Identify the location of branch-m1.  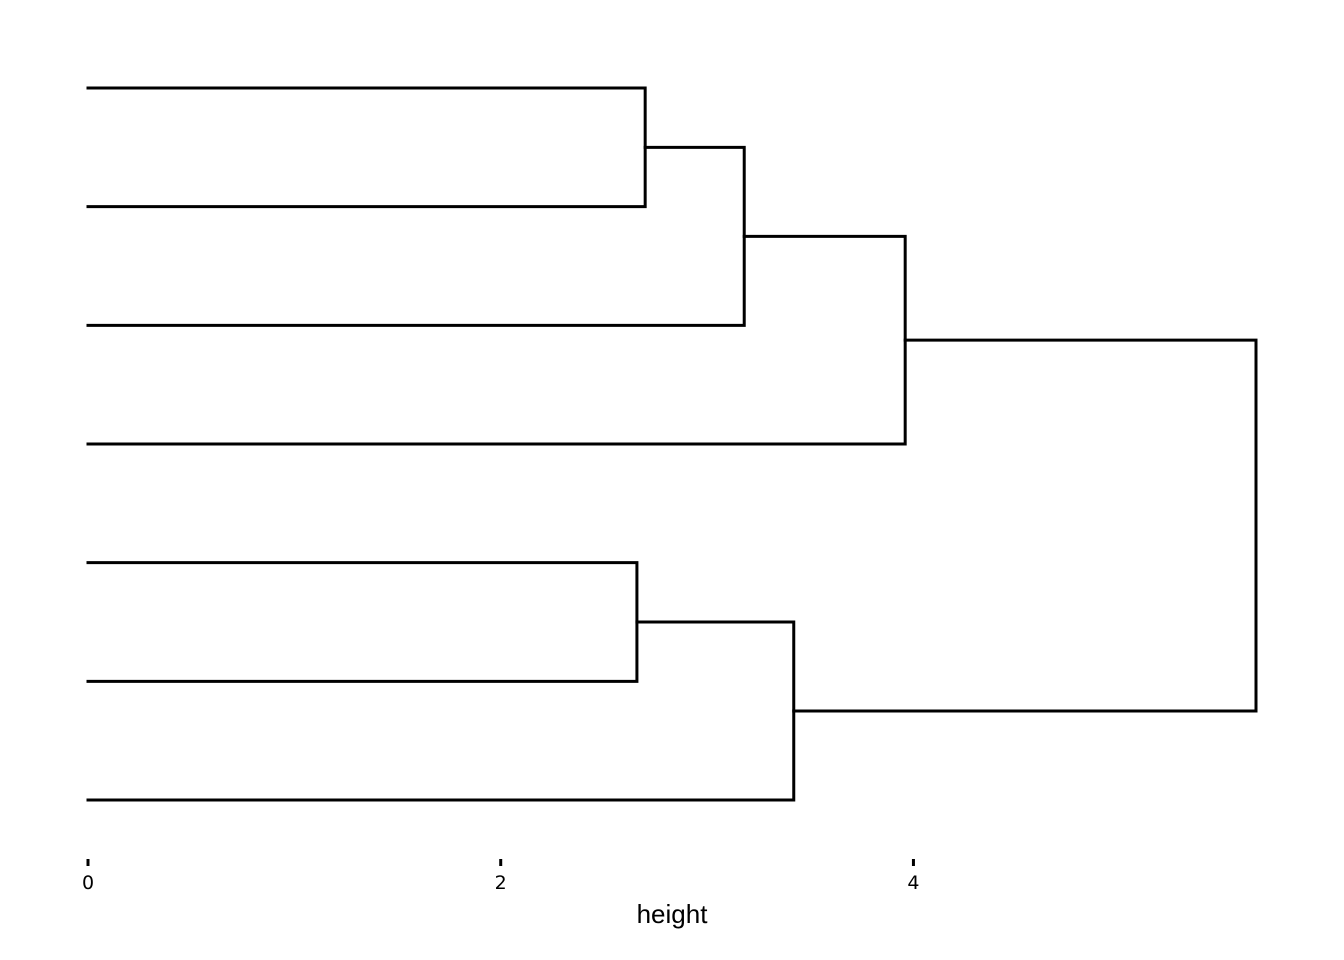
(366, 147).